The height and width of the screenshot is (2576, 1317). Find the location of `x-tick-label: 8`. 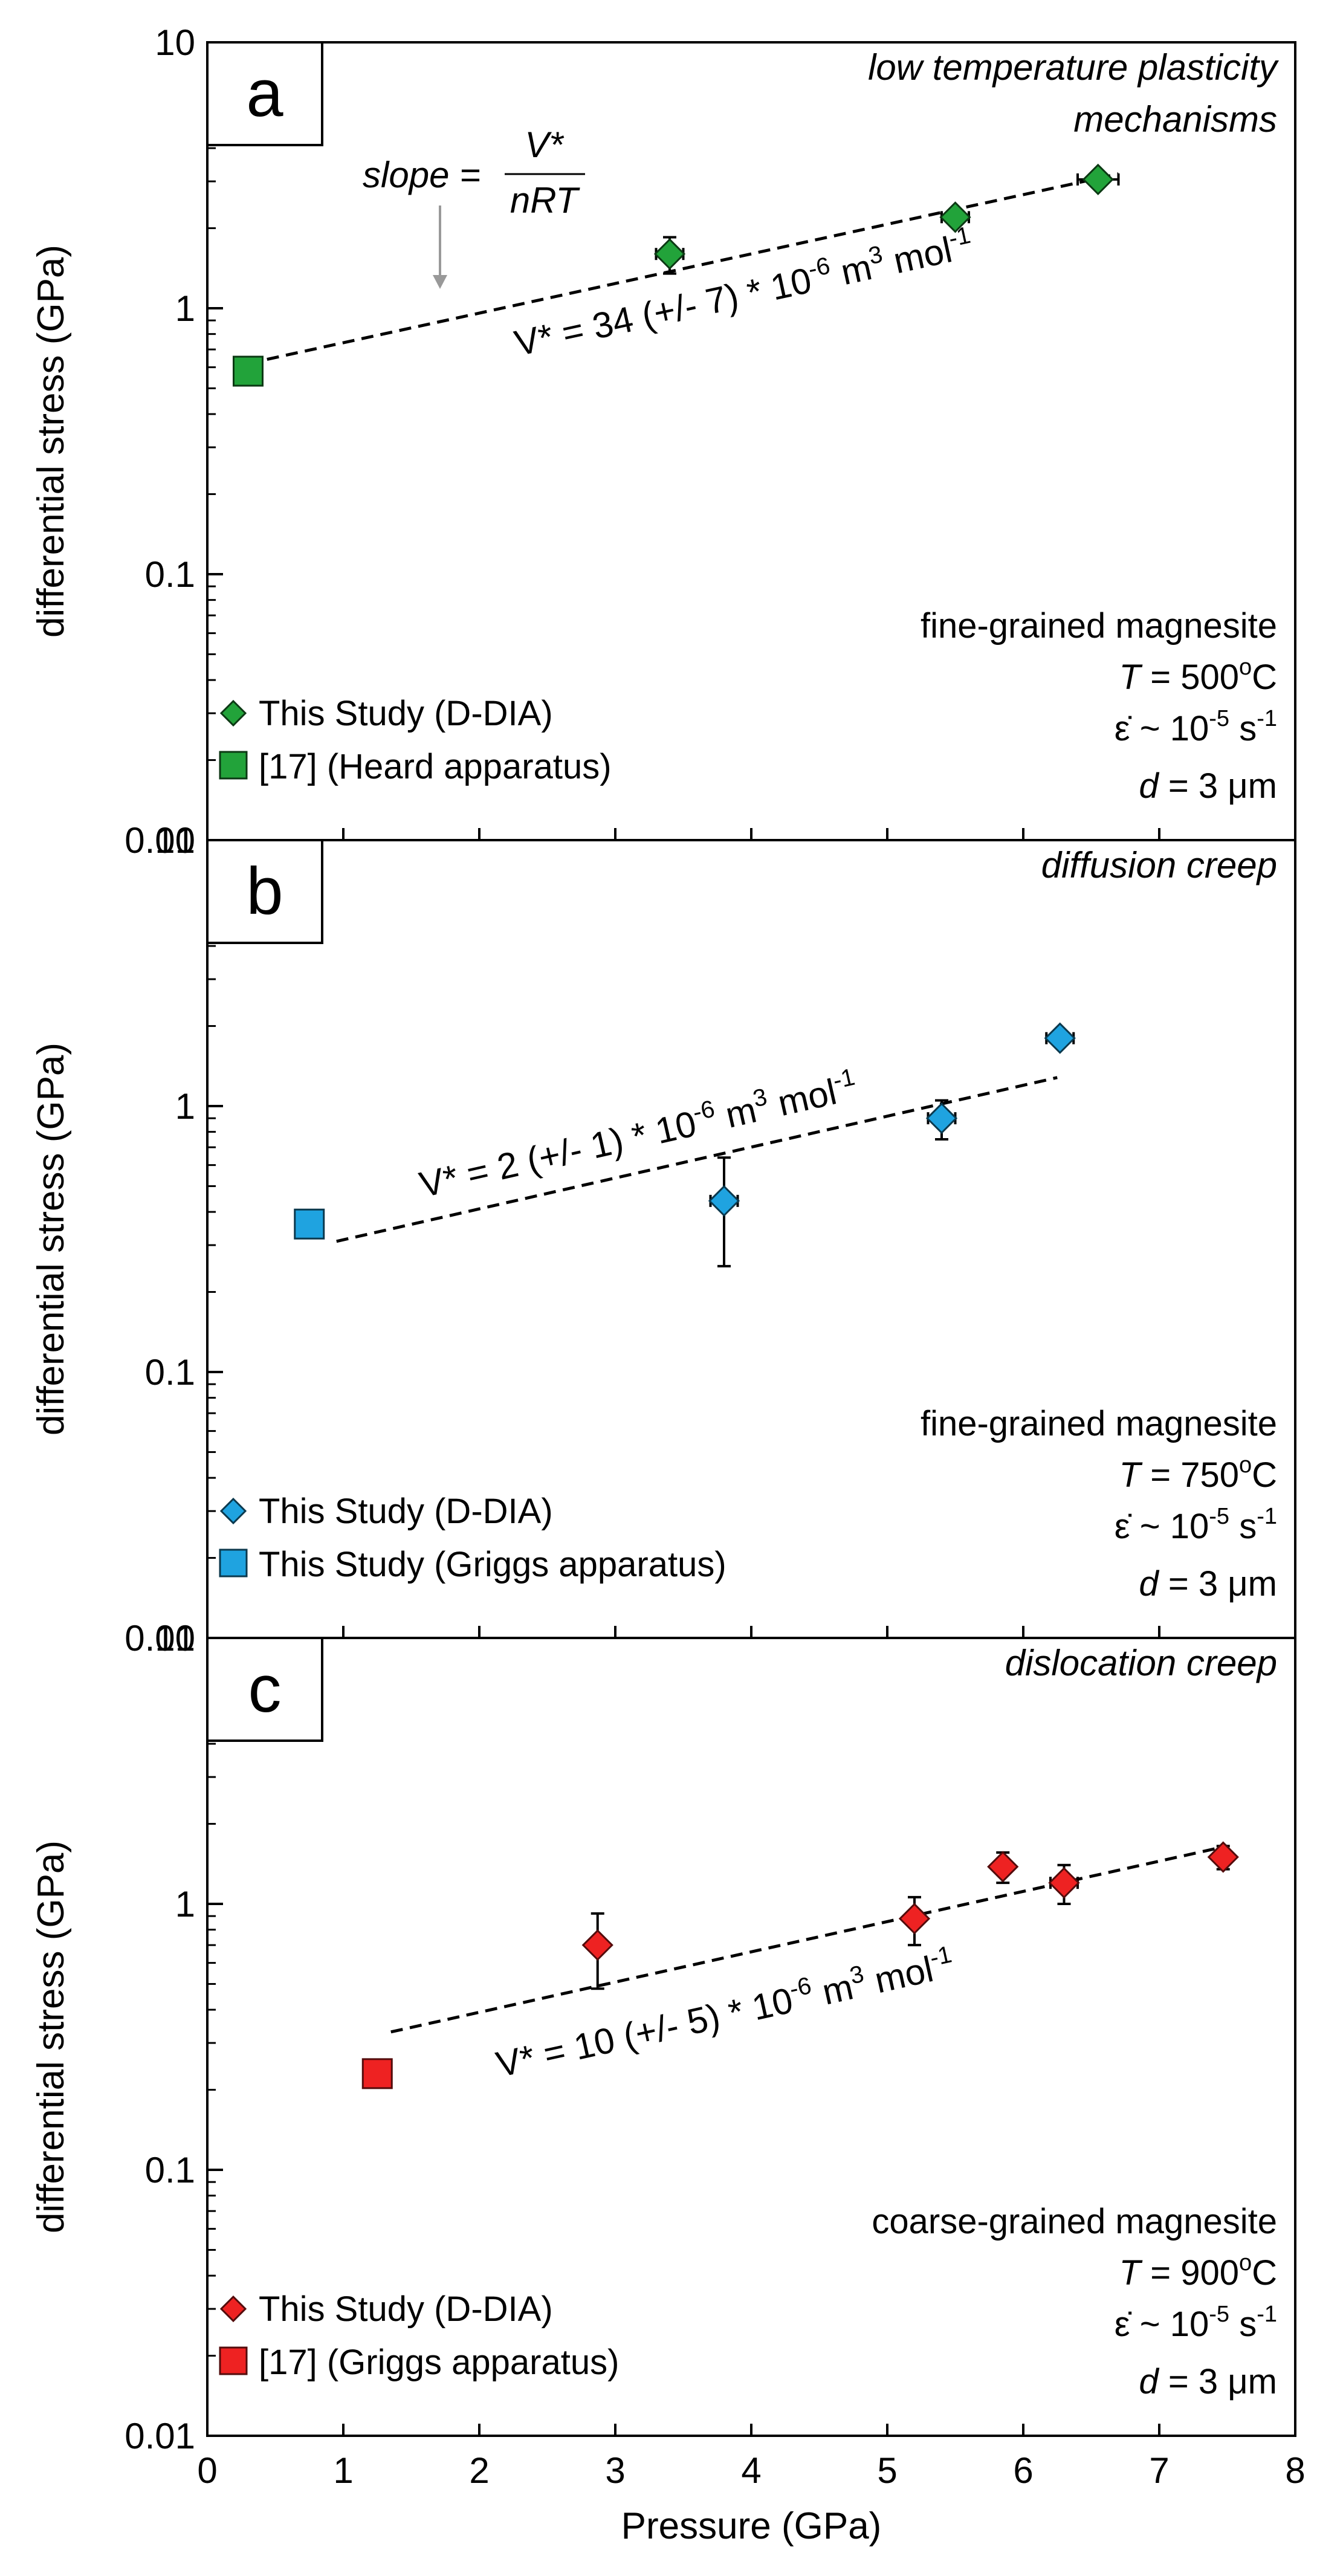

x-tick-label: 8 is located at coordinates (1295, 2470).